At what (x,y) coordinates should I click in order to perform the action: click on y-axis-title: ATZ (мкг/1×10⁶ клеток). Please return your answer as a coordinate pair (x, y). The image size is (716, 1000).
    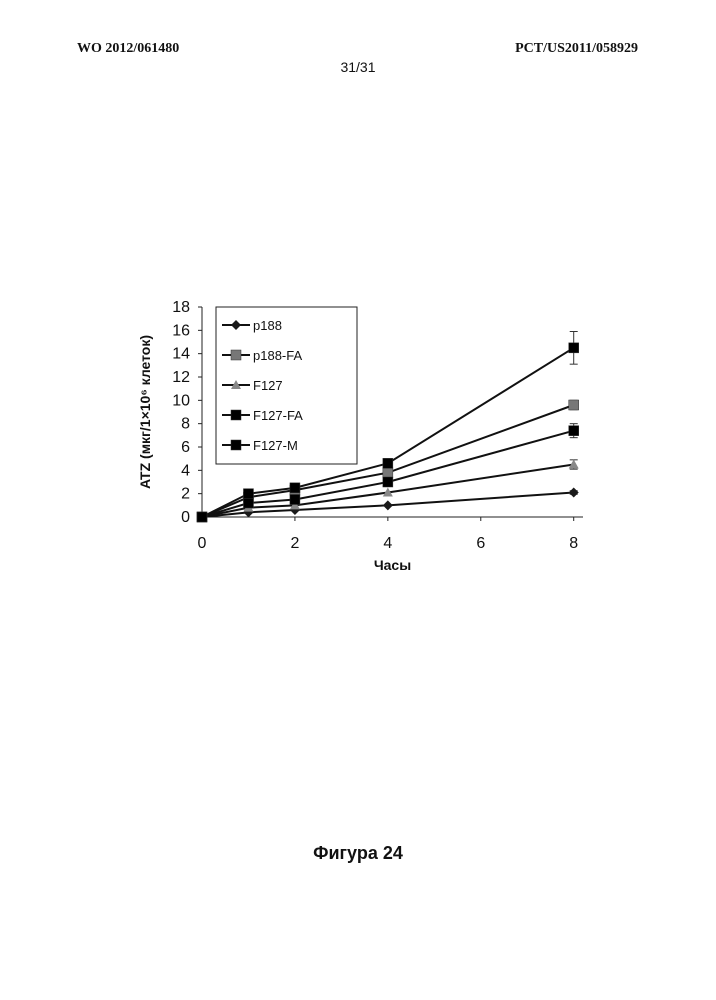
    Looking at the image, I should click on (145, 412).